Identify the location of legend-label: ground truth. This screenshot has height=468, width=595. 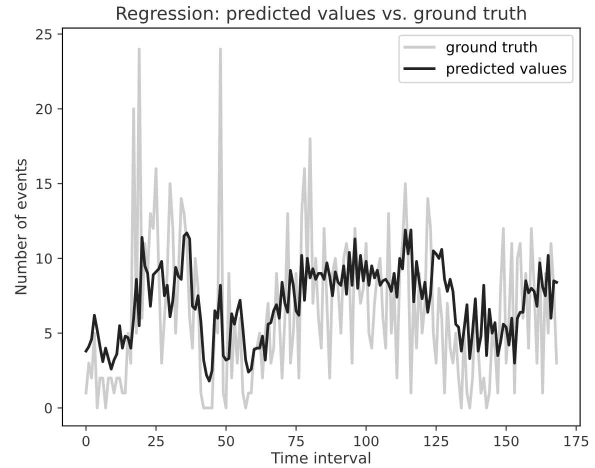
(491, 48).